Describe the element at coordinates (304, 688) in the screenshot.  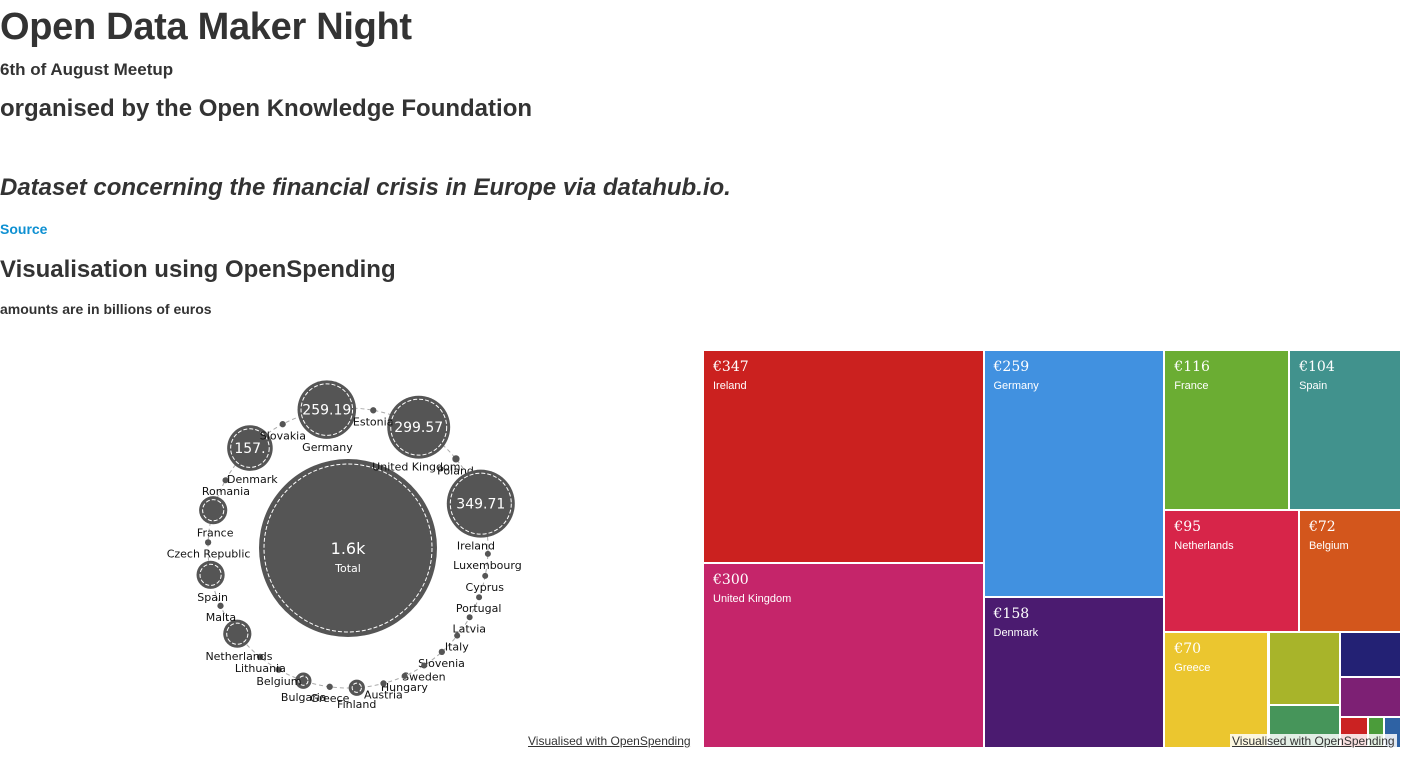
I see `bubble-node: Bulgaria` at that location.